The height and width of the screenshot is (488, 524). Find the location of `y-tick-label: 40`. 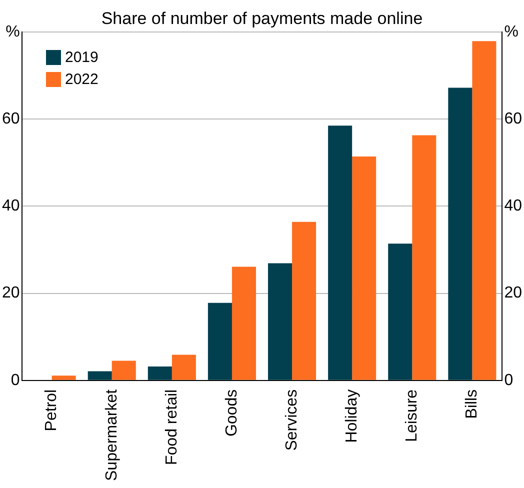

y-tick-label: 40 is located at coordinates (11, 206).